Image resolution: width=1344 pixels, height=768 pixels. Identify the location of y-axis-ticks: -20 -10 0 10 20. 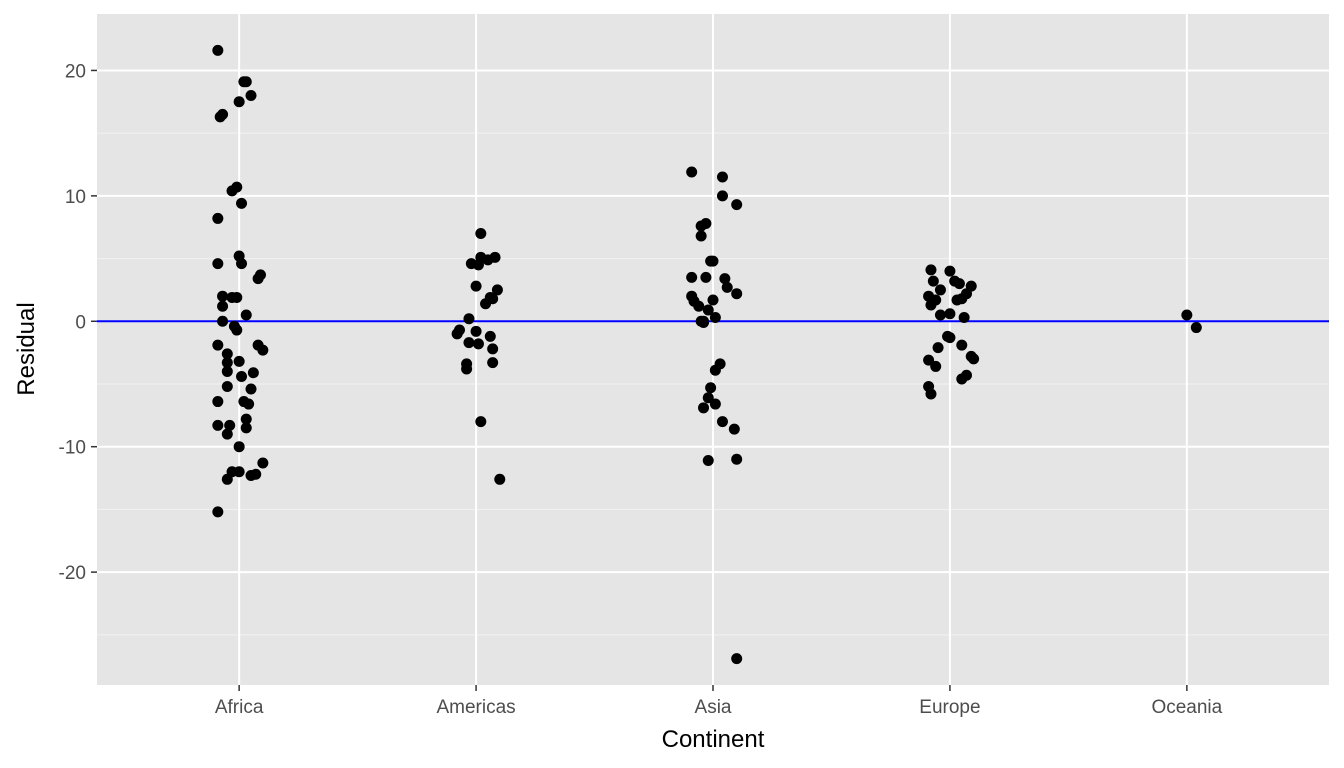
(78, 322).